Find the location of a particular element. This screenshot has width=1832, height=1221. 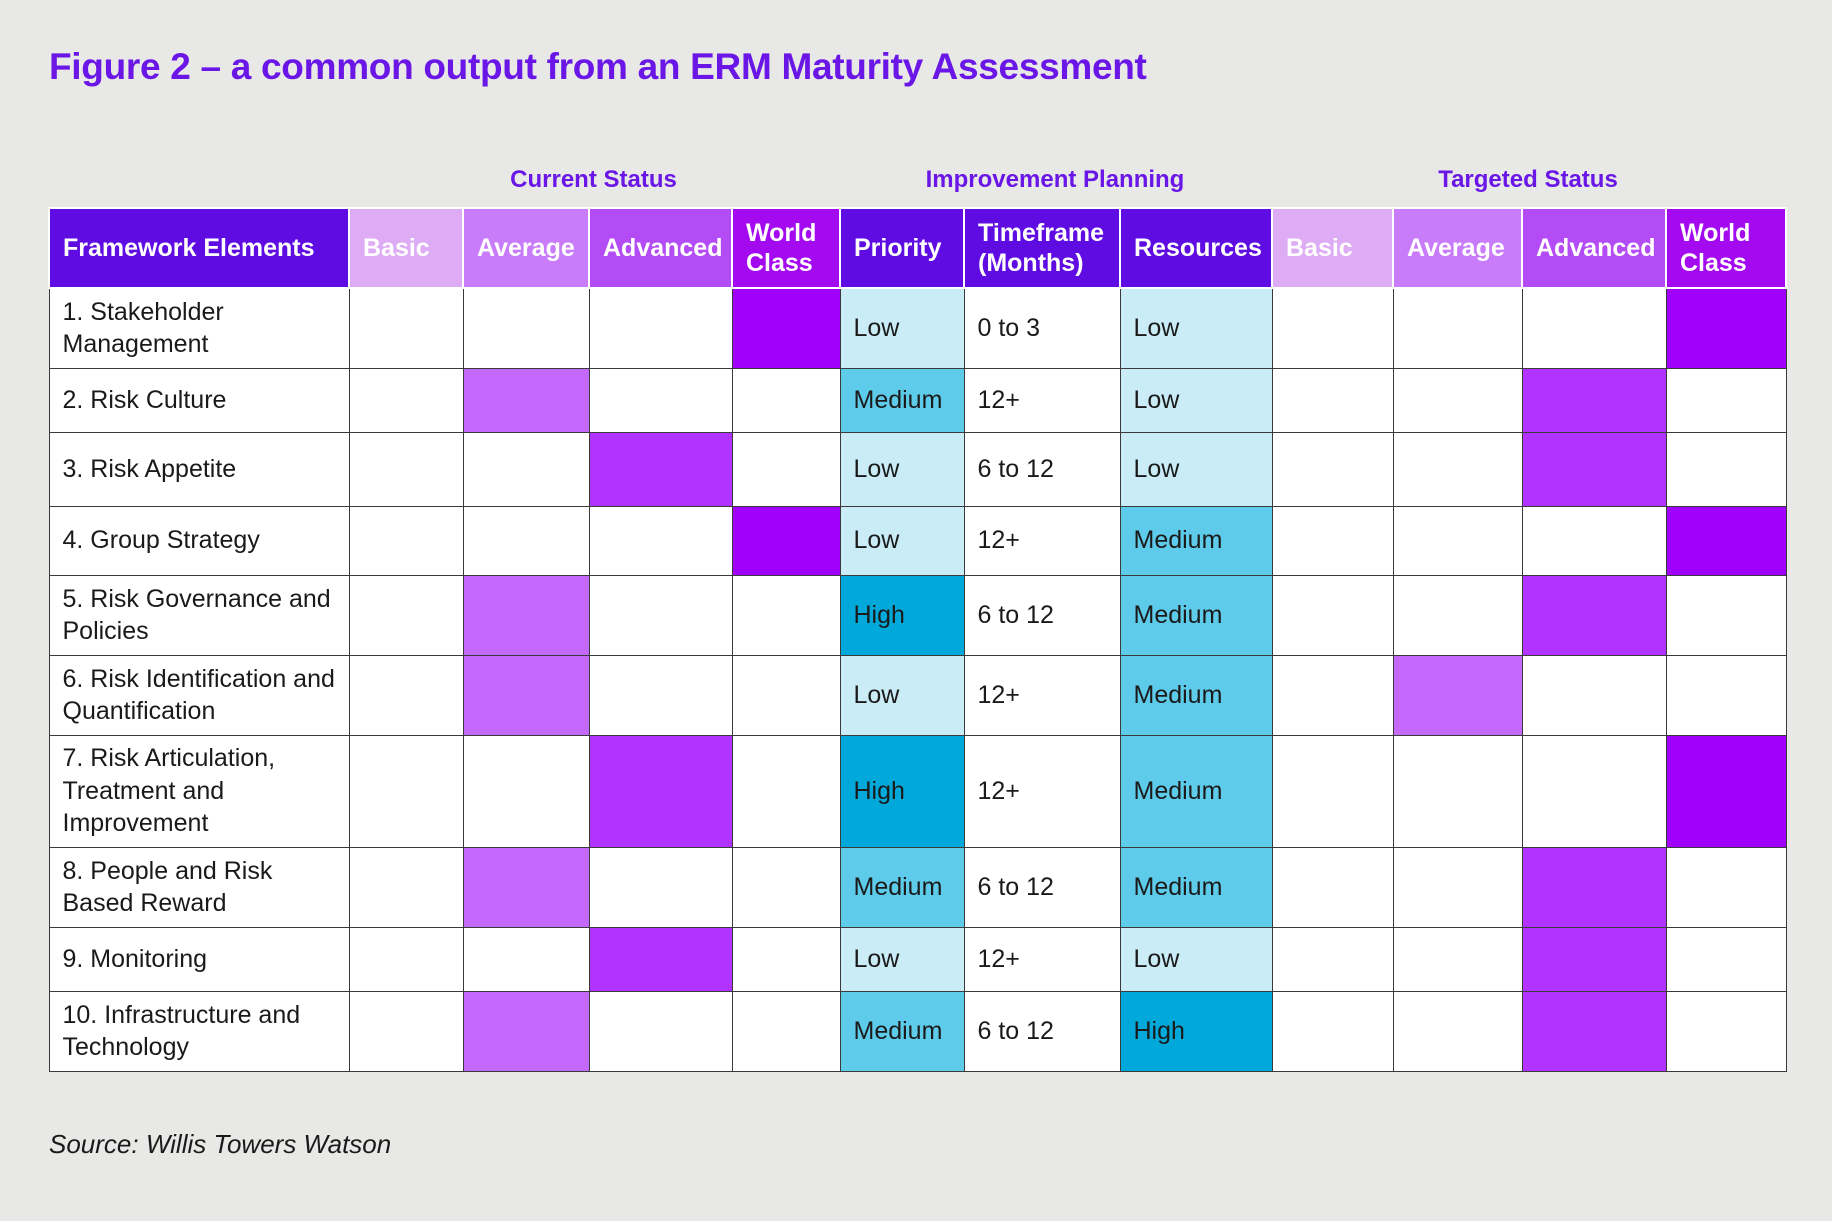

col-header-target-world-class: World Class is located at coordinates (1726, 248).